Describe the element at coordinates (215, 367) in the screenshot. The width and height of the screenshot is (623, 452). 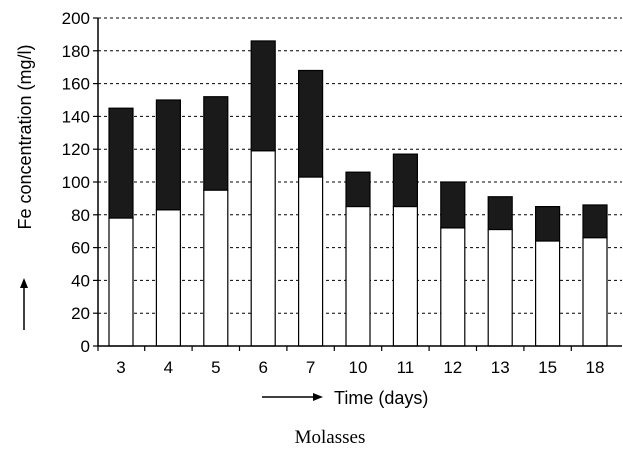
I see `x-tick-label: 5` at that location.